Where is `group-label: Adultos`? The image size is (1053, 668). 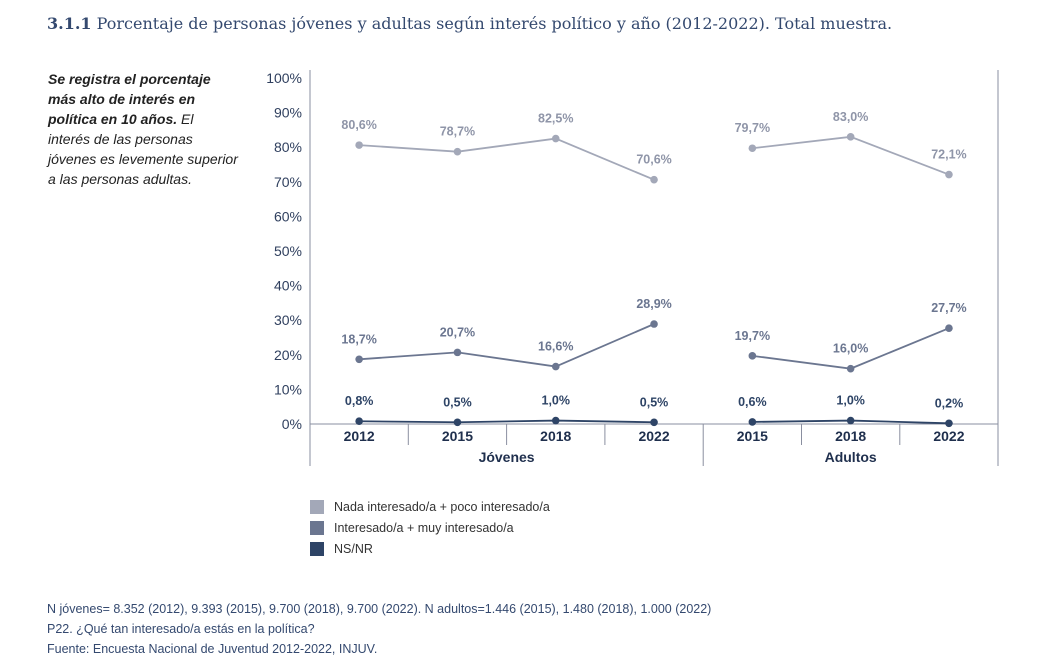
group-label: Adultos is located at coordinates (851, 457).